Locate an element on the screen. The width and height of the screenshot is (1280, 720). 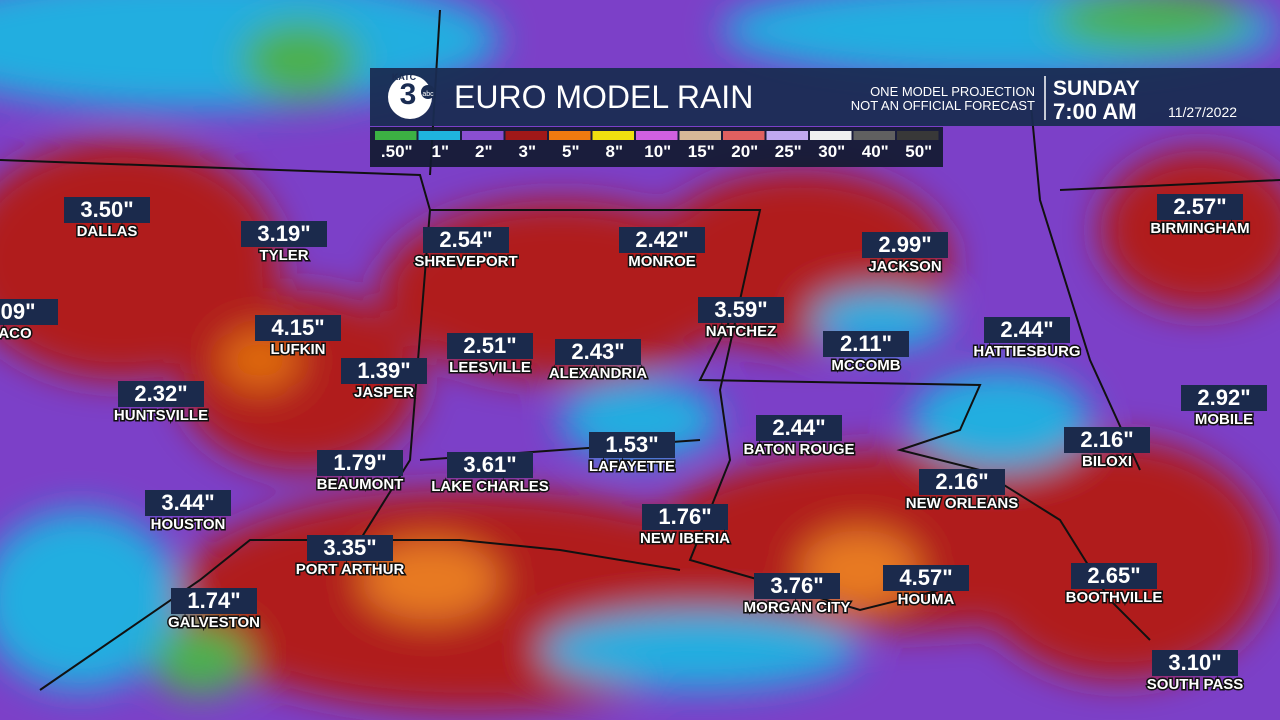
city-name: NEW ORLEANS is located at coordinates (962, 503).